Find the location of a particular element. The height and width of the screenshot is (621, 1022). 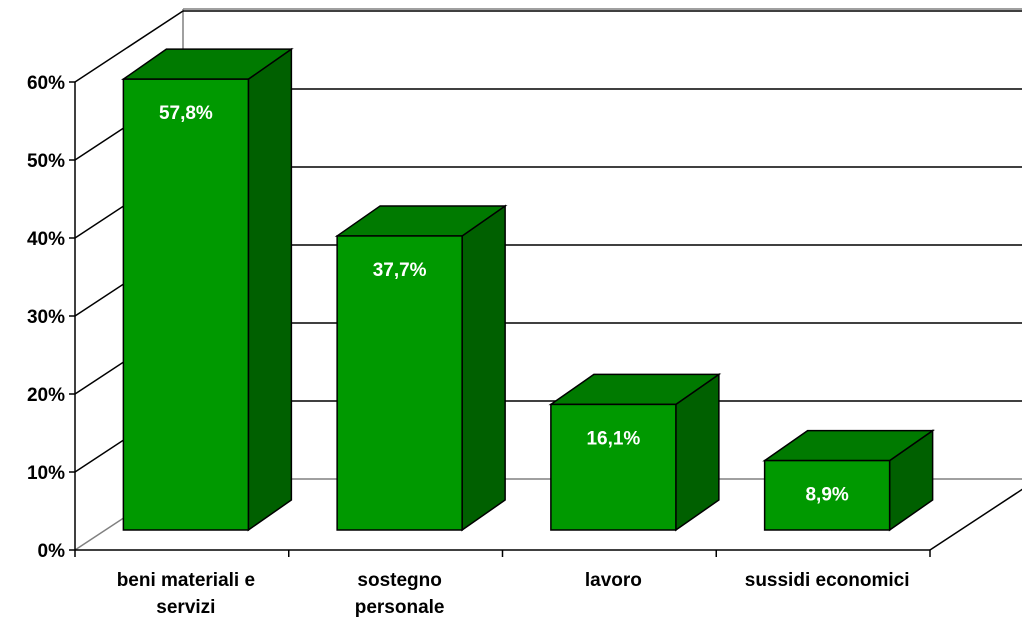

category-label: servizi is located at coordinates (185, 607).